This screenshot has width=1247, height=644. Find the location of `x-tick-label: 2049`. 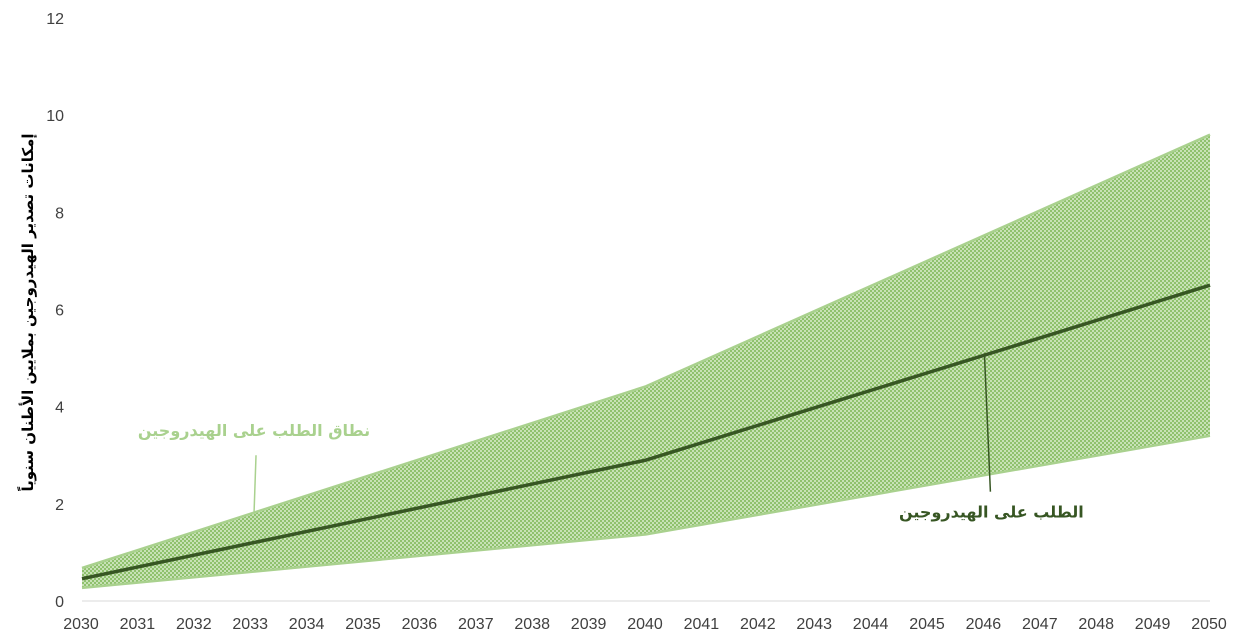

x-tick-label: 2049 is located at coordinates (1153, 624).